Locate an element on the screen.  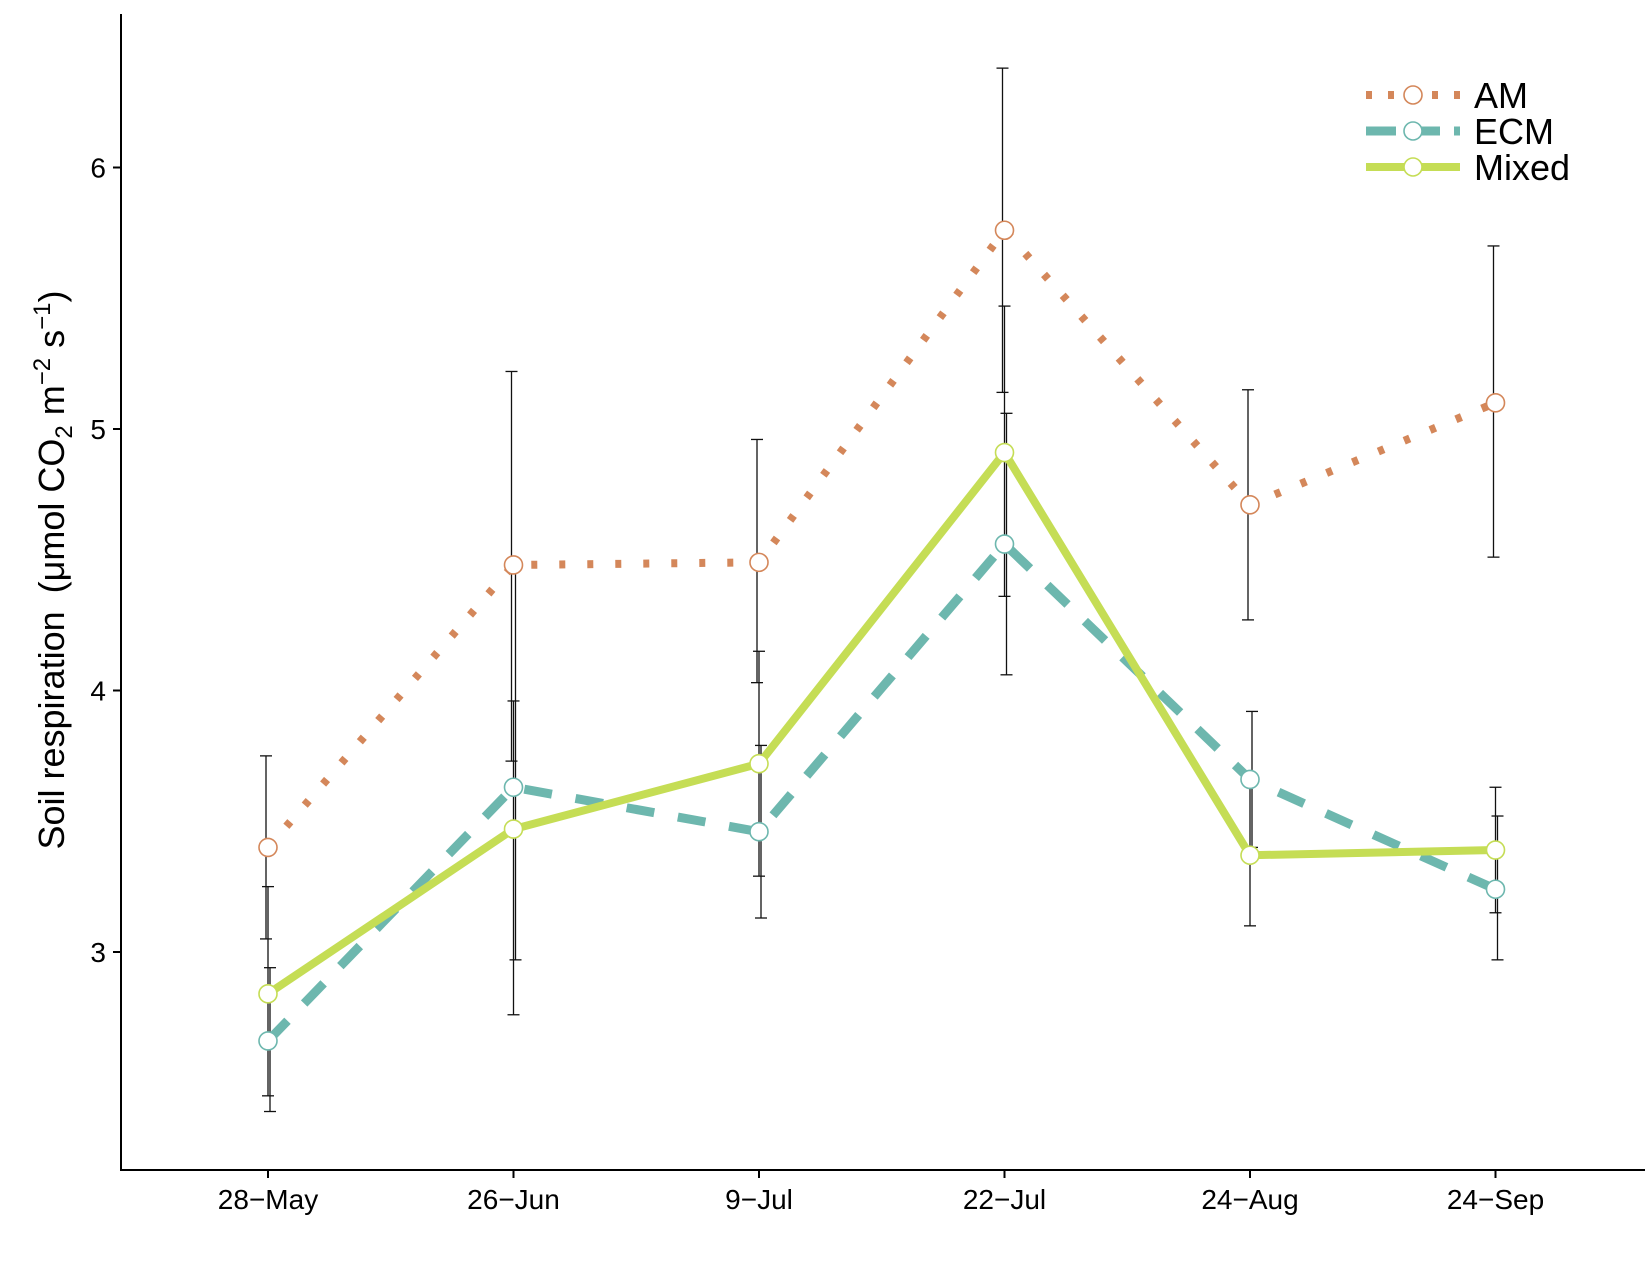
y-axis-title: Soil respiration (μmol CO2 m−2 s−1) is located at coordinates (53, 570).